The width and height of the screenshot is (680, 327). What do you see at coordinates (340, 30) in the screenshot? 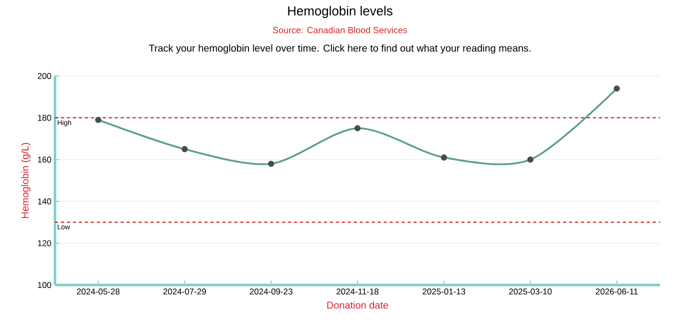
I see `source-note: Source: Canadian Blood Services` at bounding box center [340, 30].